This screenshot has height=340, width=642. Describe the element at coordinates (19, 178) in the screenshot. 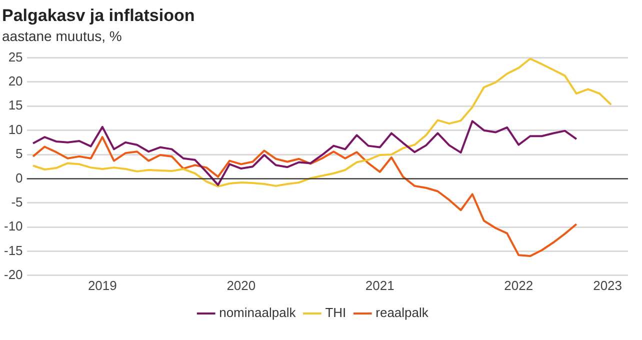

I see `y-tick-label: 0` at that location.